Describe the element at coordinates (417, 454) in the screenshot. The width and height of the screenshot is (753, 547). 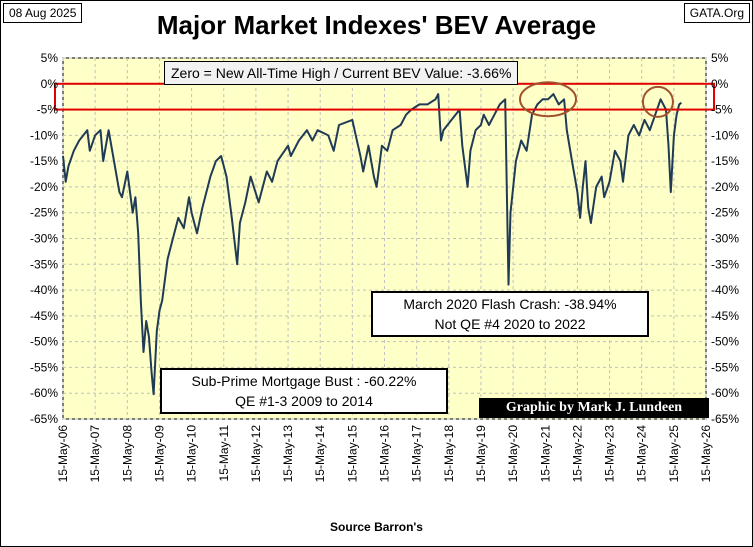
I see `x-tick-label: 15-May-17` at that location.